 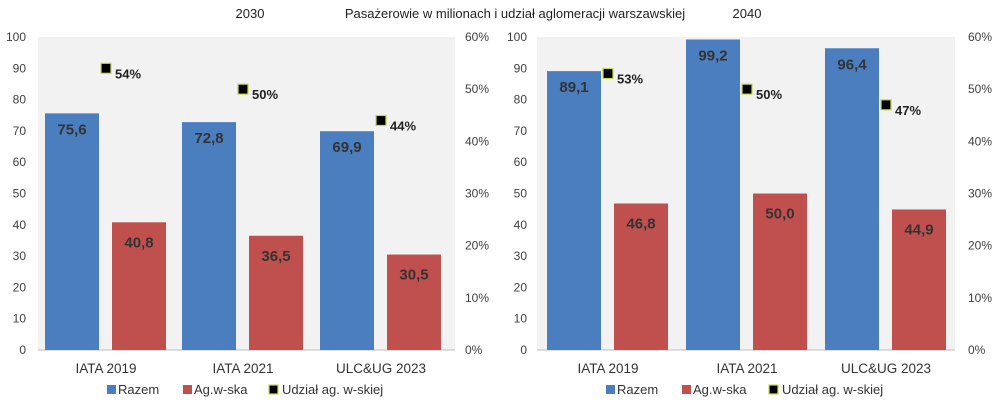 I want to click on data-label-agw: 50,0, so click(x=779, y=214).